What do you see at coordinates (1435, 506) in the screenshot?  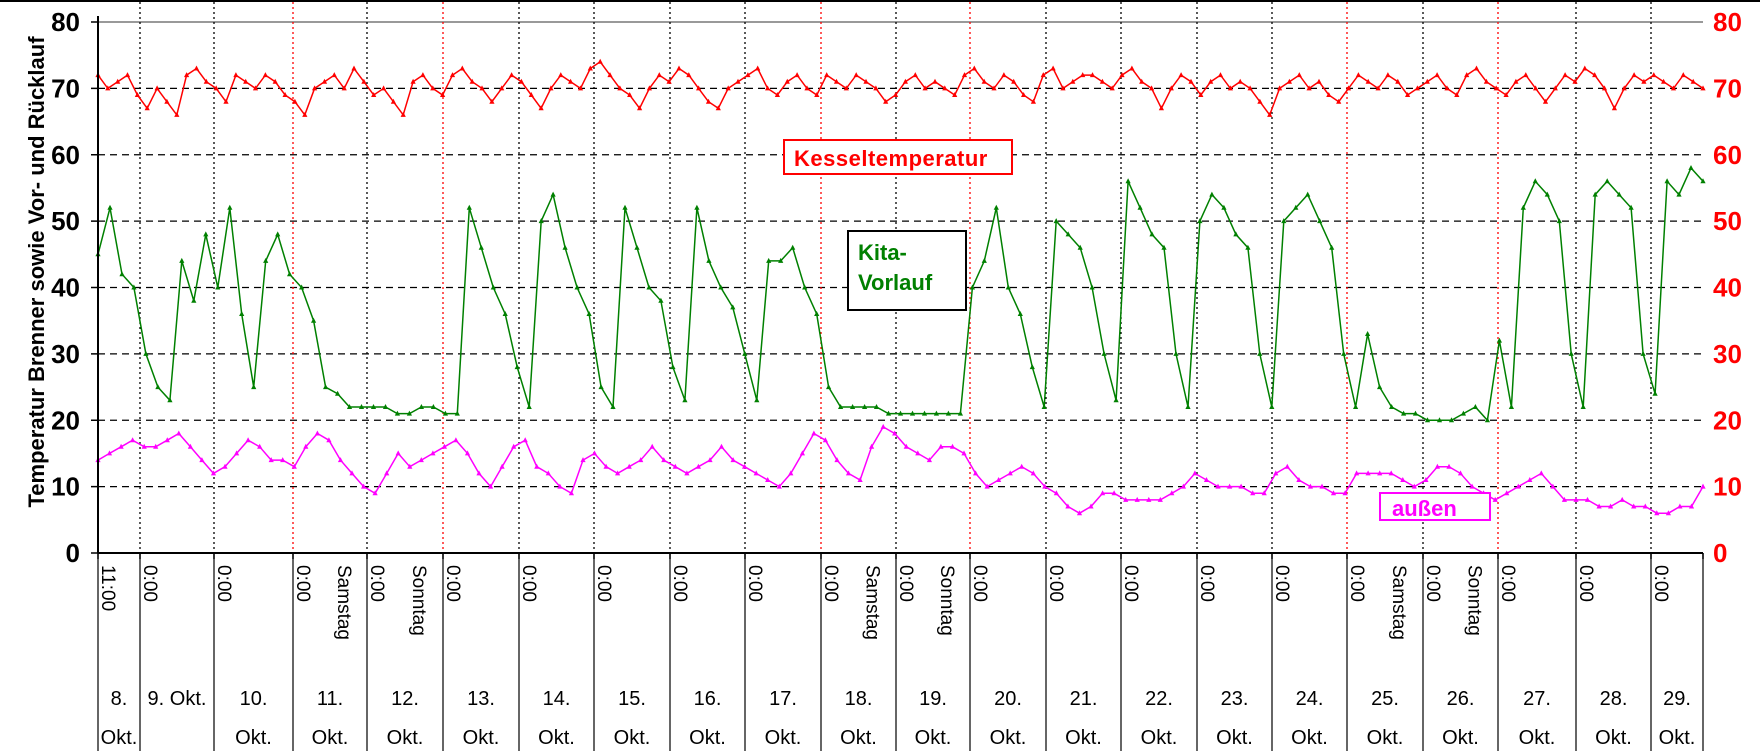 I see `series-label-aussen: außen` at bounding box center [1435, 506].